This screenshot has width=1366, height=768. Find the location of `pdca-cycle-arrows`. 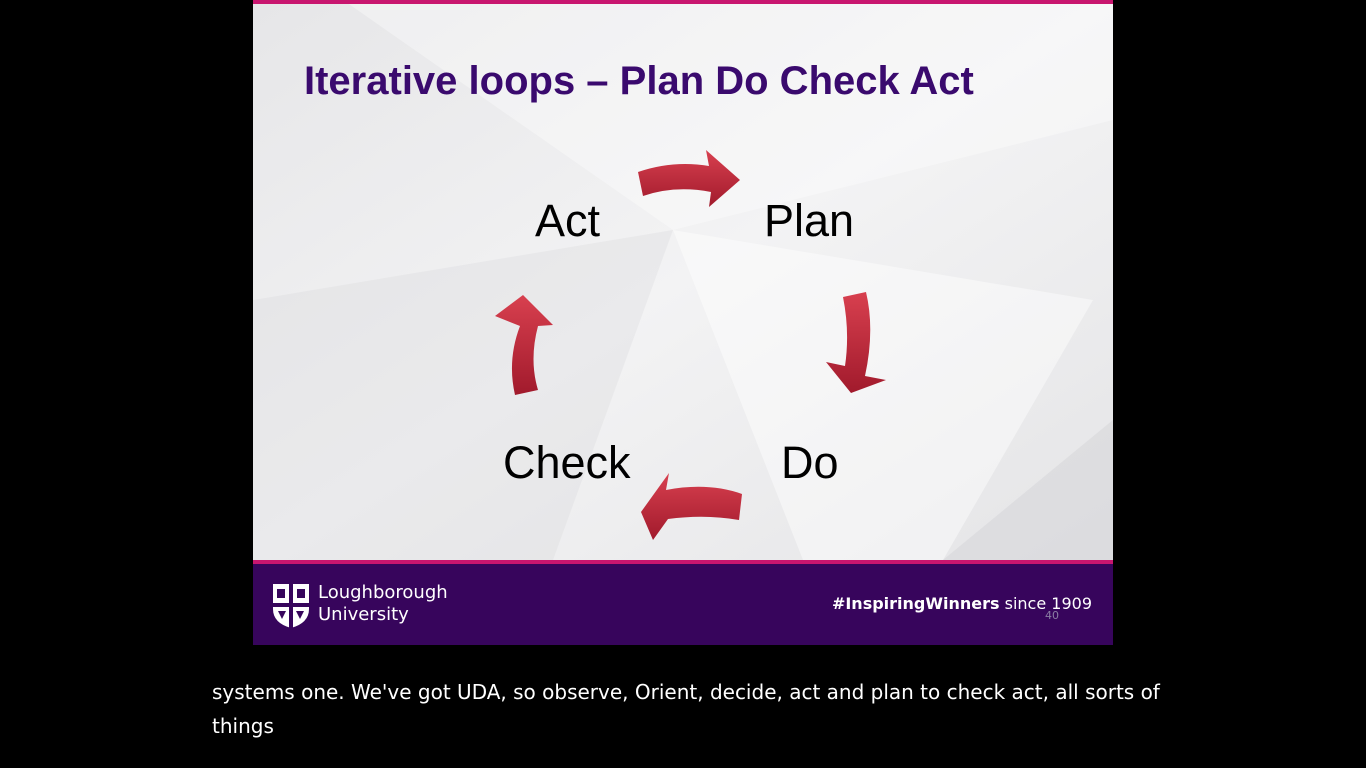

pdca-cycle-arrows is located at coordinates (690, 345).